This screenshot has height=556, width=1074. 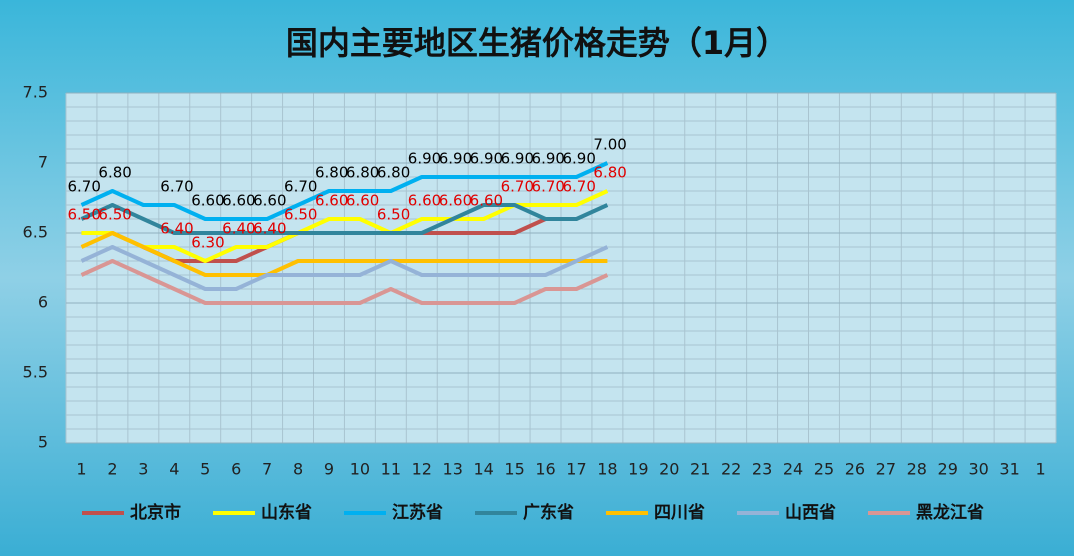 I want to click on x-tick-label: 13, so click(x=453, y=469).